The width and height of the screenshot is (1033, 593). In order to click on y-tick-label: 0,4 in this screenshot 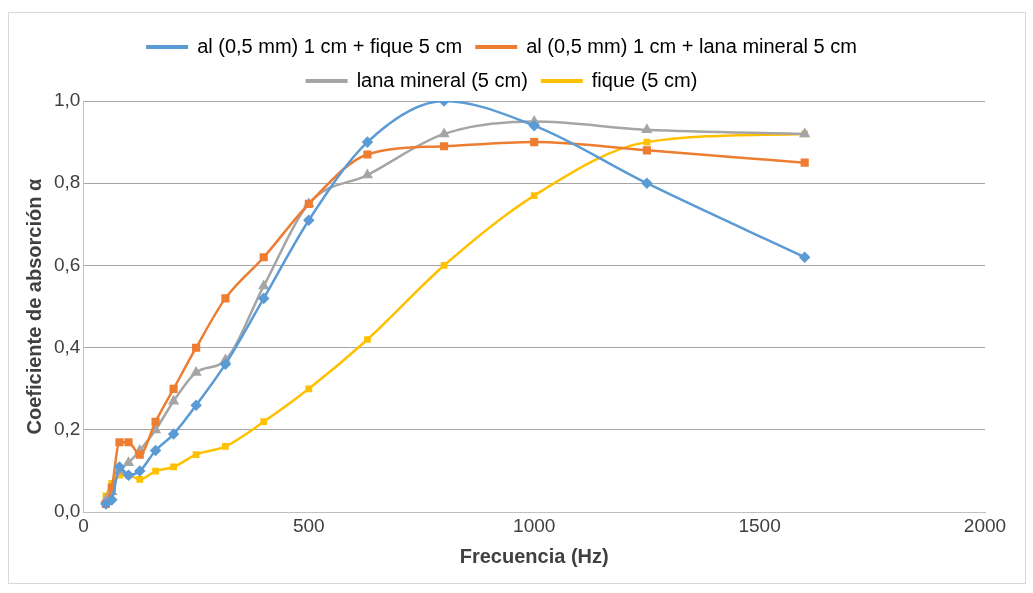, I will do `click(67, 346)`.